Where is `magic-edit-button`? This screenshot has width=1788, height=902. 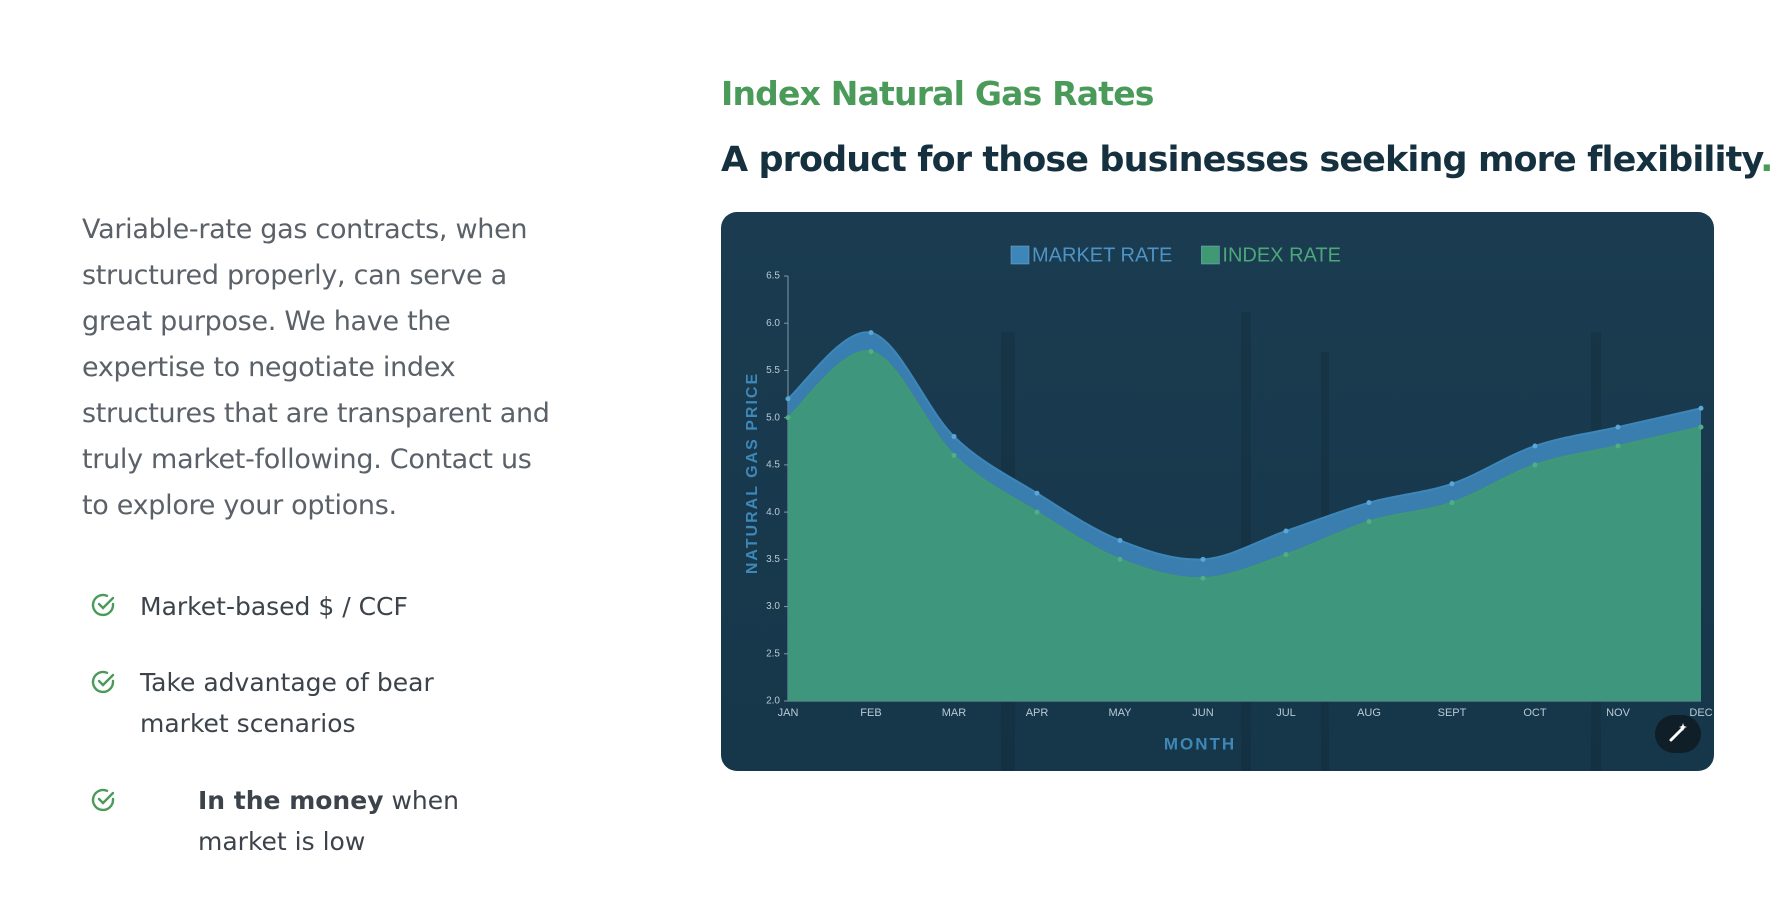
magic-edit-button is located at coordinates (1678, 734).